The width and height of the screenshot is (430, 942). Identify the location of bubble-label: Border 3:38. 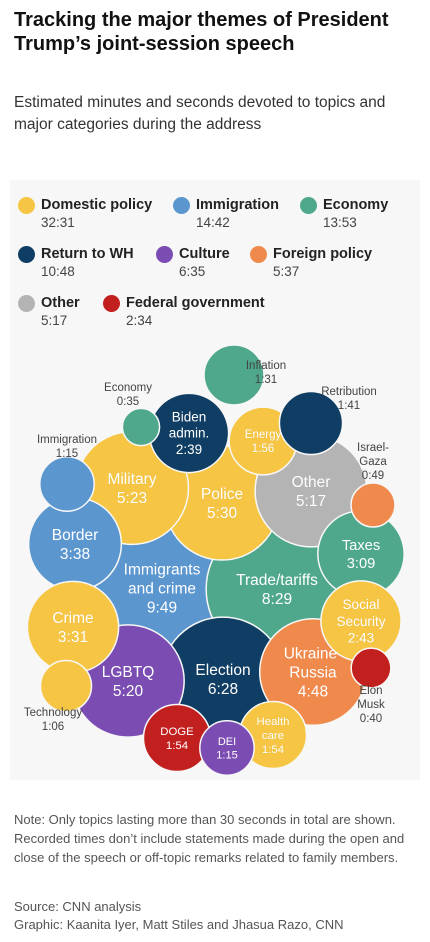
(75, 545).